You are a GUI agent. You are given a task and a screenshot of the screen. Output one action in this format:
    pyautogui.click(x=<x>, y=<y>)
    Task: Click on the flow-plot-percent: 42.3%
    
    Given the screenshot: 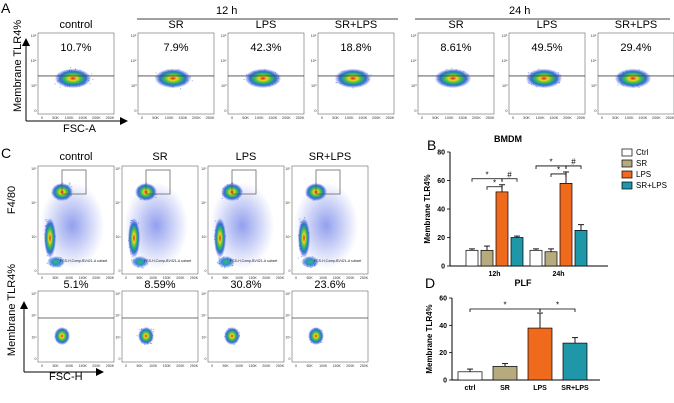 What is the action you would take?
    pyautogui.click(x=265, y=48)
    